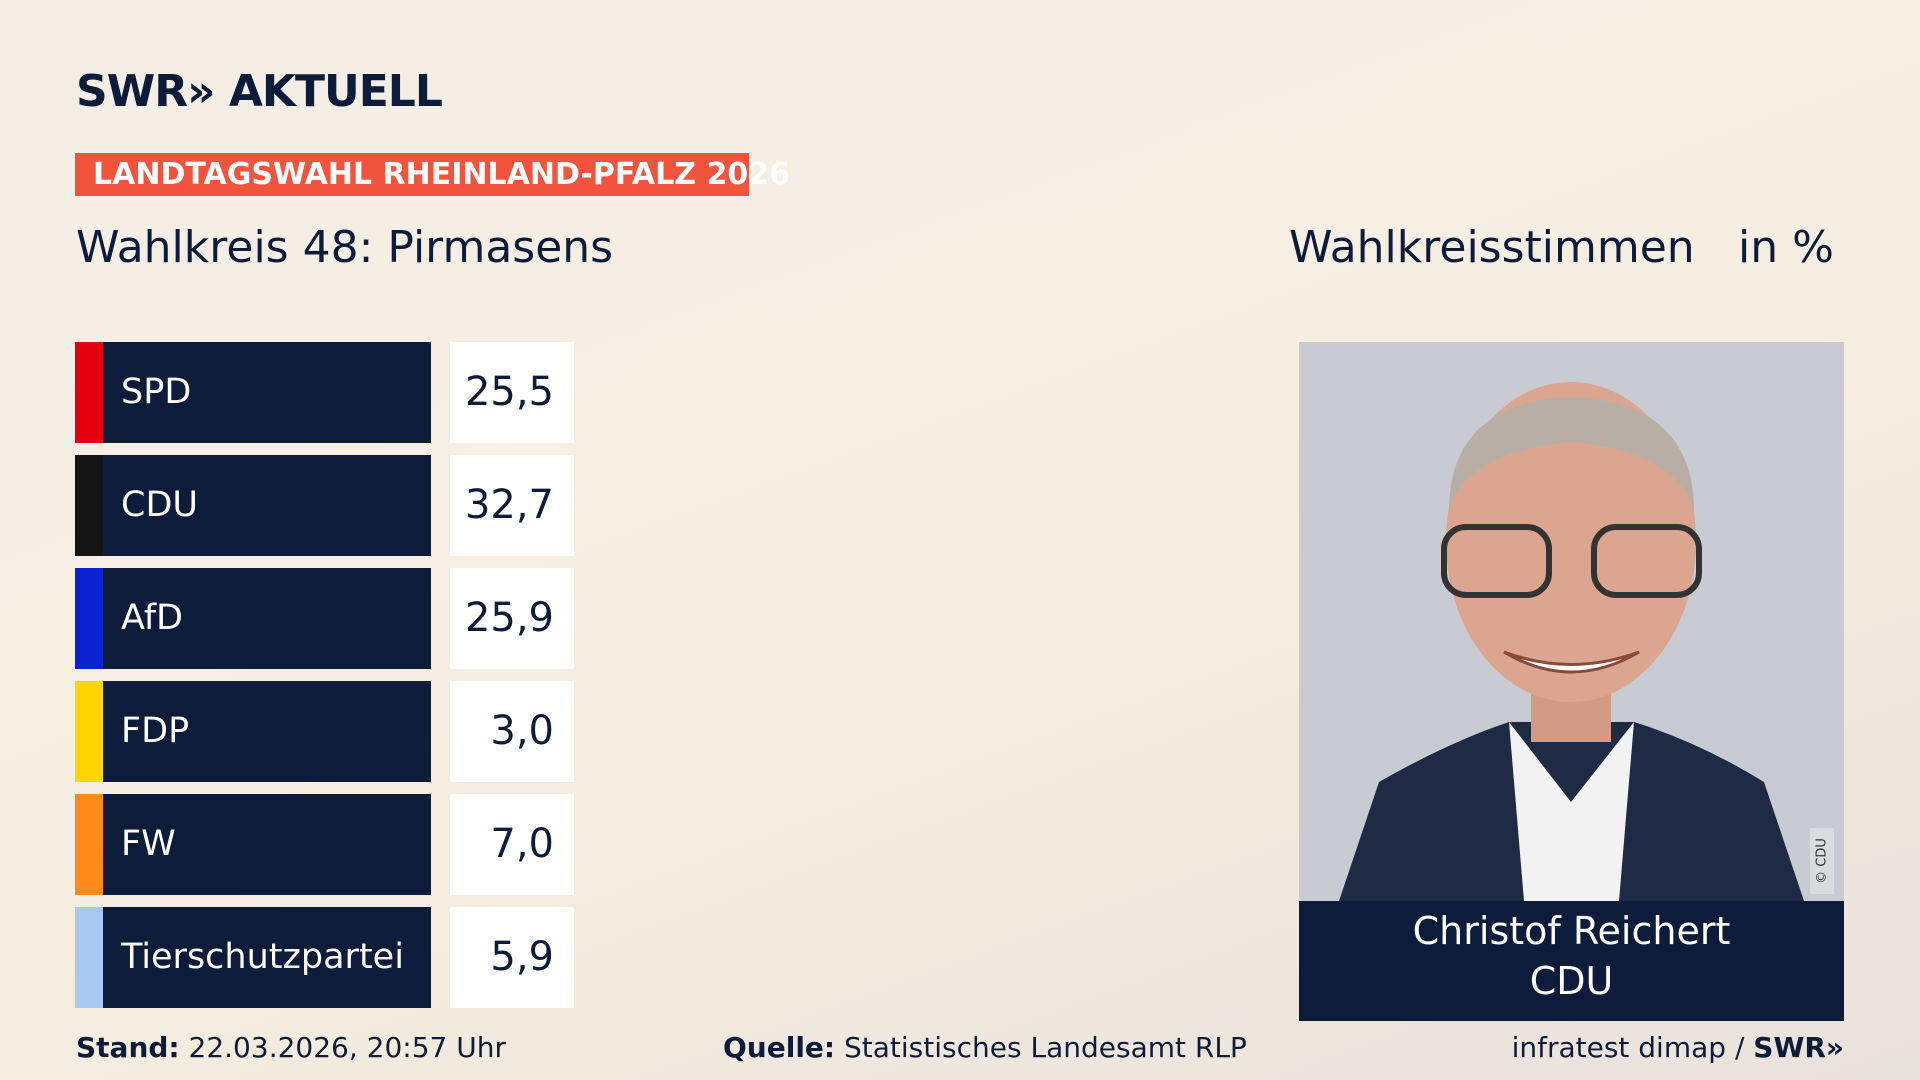  What do you see at coordinates (512, 957) in the screenshot?
I see `party-value: 5,9` at bounding box center [512, 957].